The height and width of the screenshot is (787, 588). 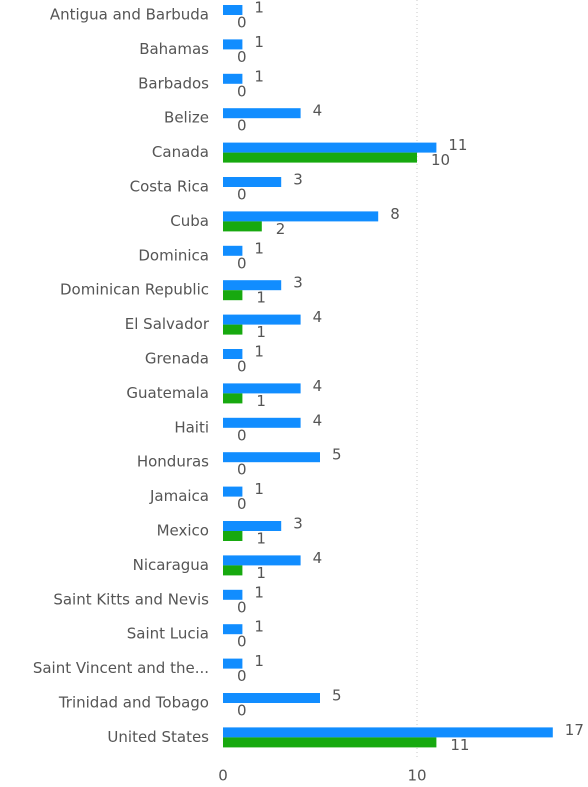 I want to click on y-tick-label: Jamaica, so click(x=179, y=496).